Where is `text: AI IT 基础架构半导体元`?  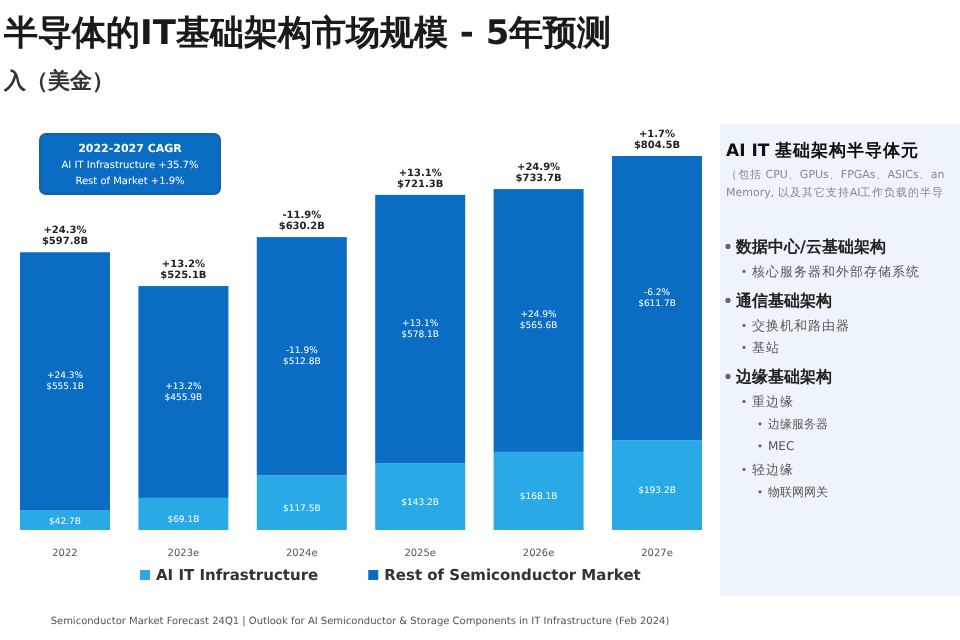 text: AI IT 基础架构半导体元 is located at coordinates (823, 151).